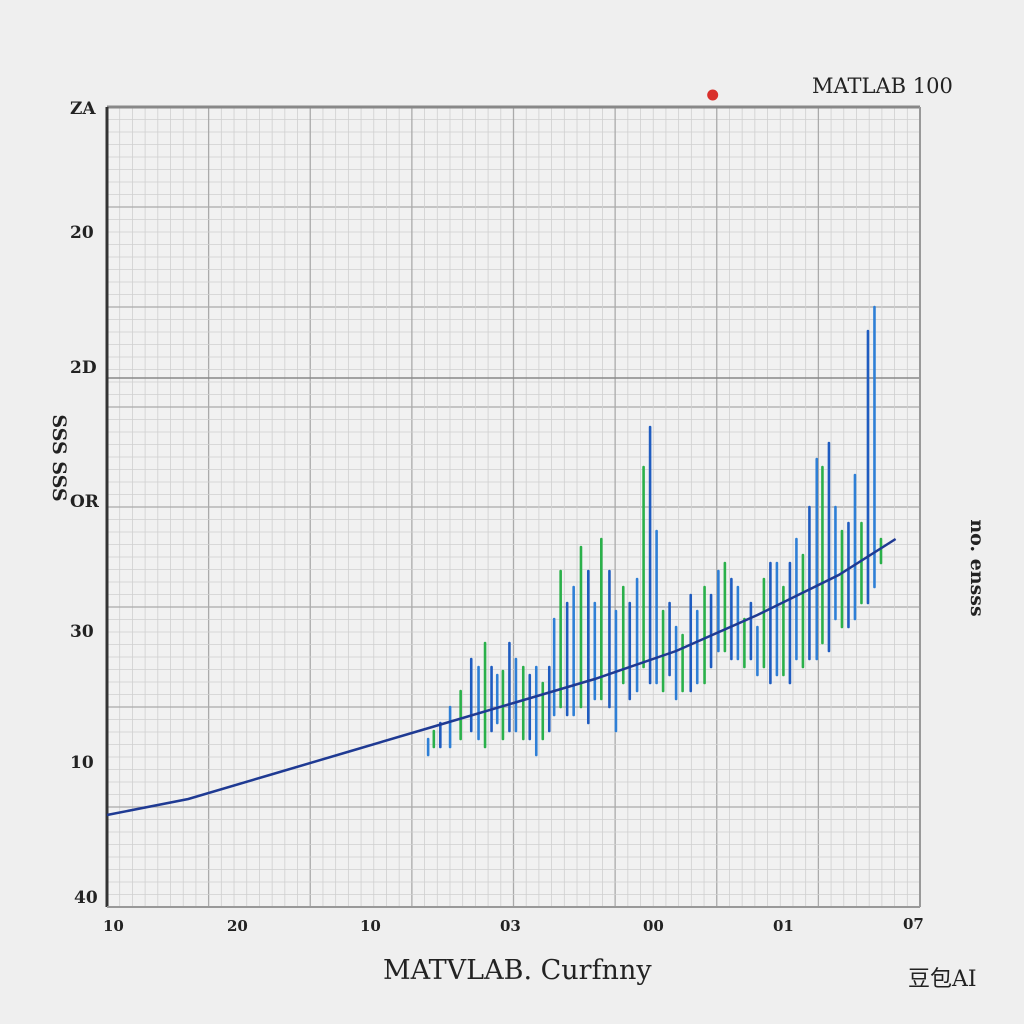 The width and height of the screenshot is (1024, 1024). Describe the element at coordinates (977, 567) in the screenshot. I see `right-axis-title: no. ensss` at that location.